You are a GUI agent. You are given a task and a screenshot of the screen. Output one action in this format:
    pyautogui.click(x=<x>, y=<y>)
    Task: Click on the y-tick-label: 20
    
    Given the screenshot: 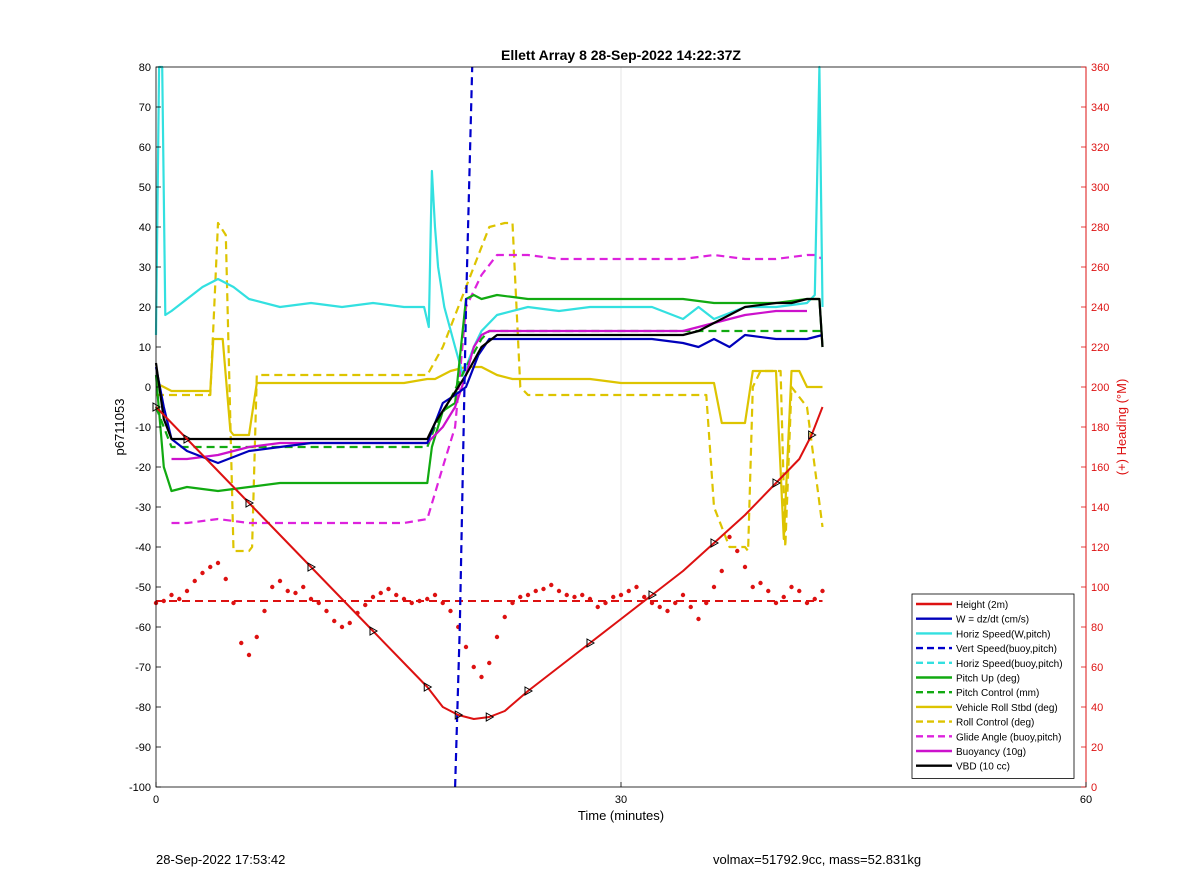 What is the action you would take?
    pyautogui.click(x=145, y=308)
    